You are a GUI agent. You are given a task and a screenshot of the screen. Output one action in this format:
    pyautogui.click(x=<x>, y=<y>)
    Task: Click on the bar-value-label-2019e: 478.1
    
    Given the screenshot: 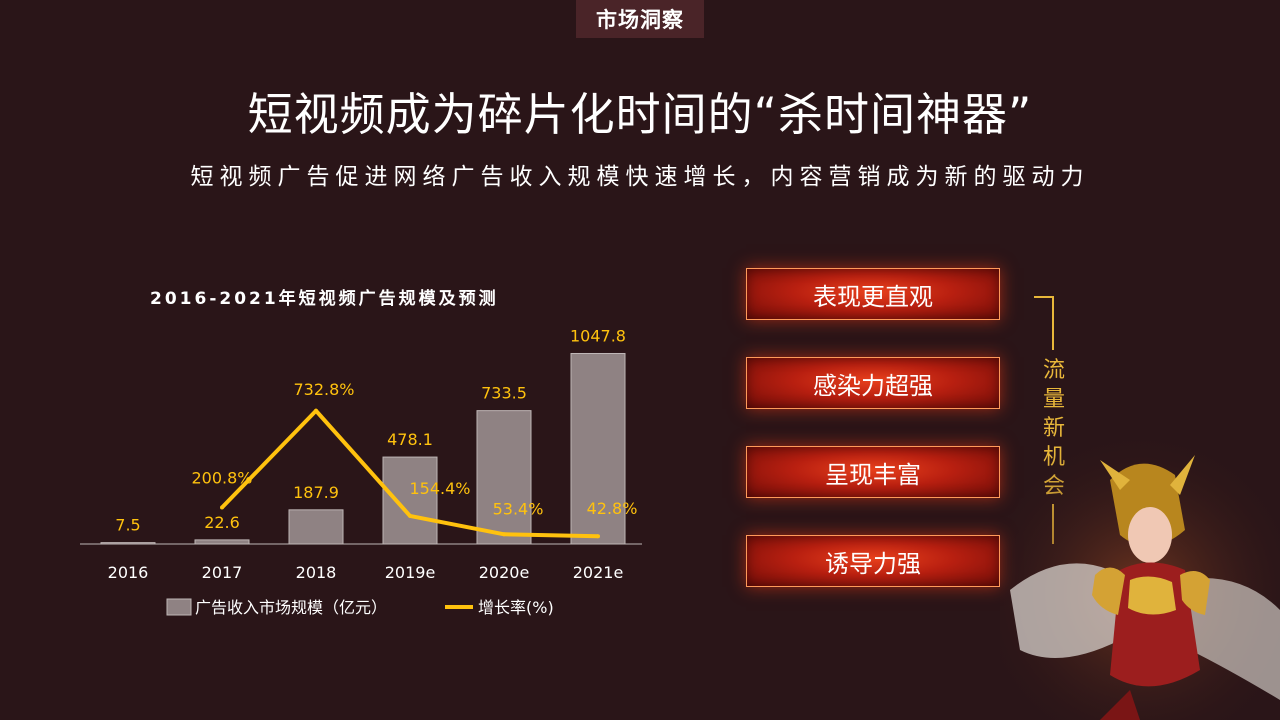 What is the action you would take?
    pyautogui.click(x=410, y=439)
    